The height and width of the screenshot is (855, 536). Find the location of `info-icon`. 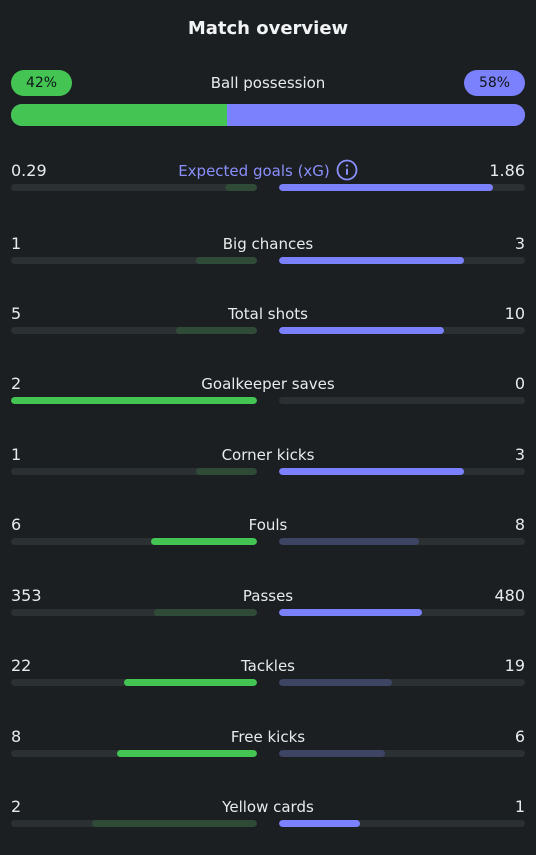

info-icon is located at coordinates (347, 170).